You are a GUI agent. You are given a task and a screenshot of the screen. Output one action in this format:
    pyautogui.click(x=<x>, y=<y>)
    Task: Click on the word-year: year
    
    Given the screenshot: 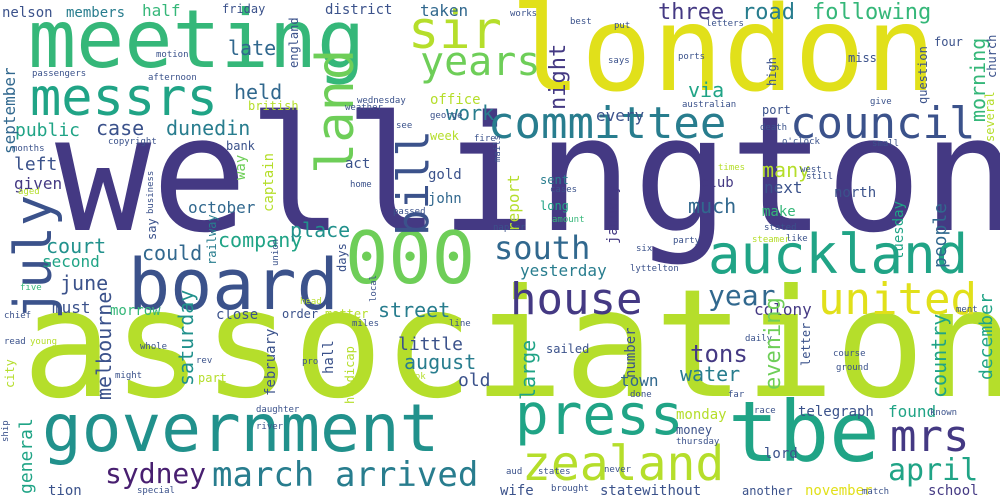 What is the action you would take?
    pyautogui.click(x=742, y=295)
    